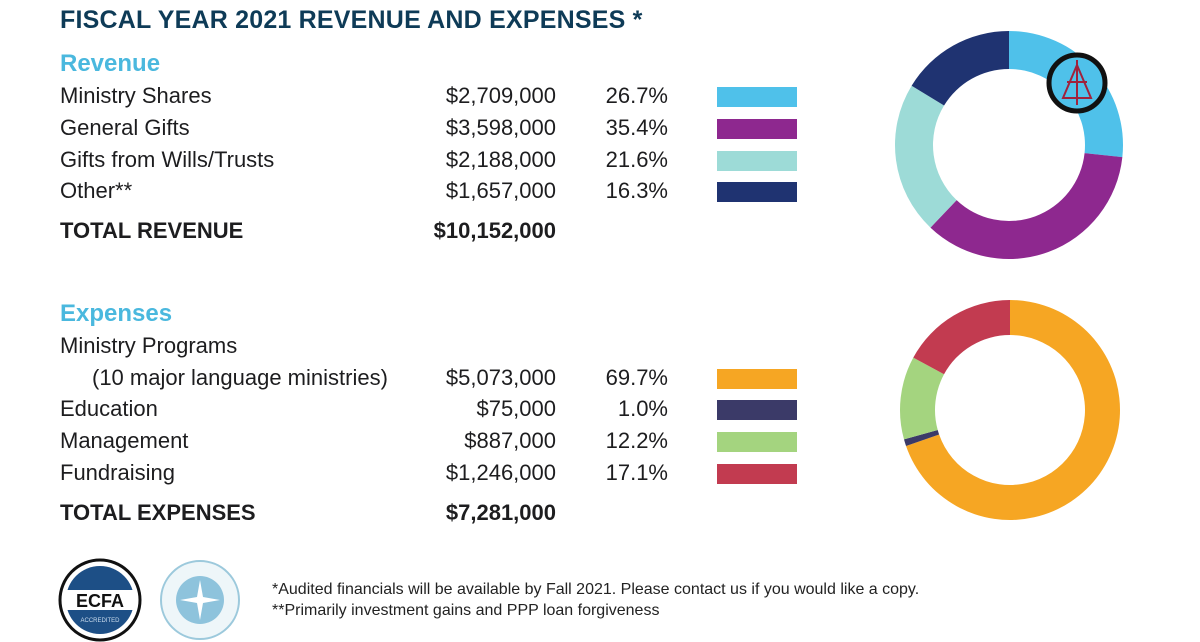 This screenshot has height=642, width=1200. What do you see at coordinates (124, 440) in the screenshot?
I see `expense-label-2: Management` at bounding box center [124, 440].